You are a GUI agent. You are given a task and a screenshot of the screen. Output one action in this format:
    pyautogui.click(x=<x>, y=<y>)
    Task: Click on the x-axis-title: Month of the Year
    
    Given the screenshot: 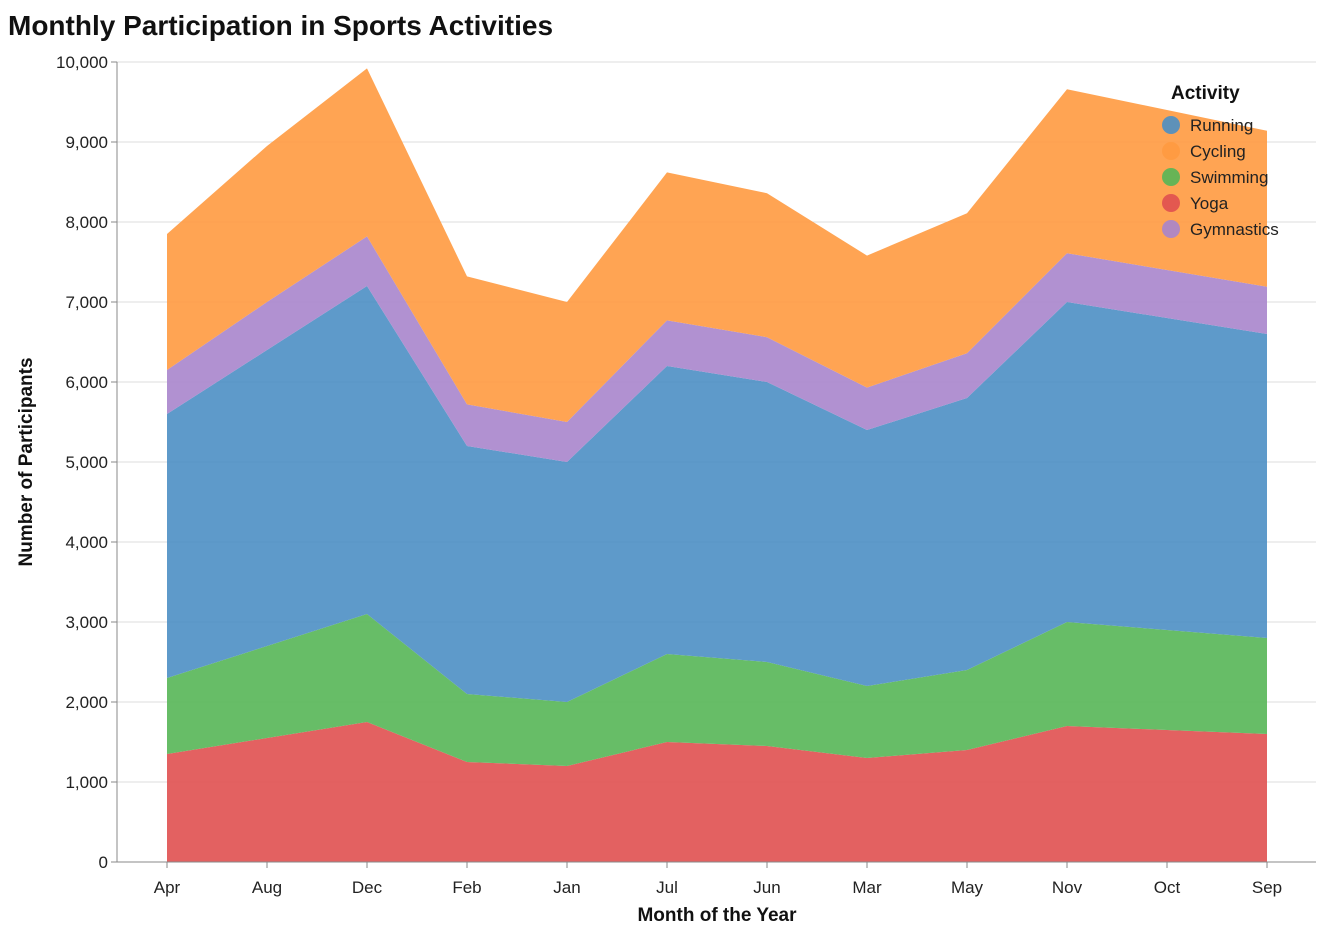 What is the action you would take?
    pyautogui.click(x=717, y=915)
    